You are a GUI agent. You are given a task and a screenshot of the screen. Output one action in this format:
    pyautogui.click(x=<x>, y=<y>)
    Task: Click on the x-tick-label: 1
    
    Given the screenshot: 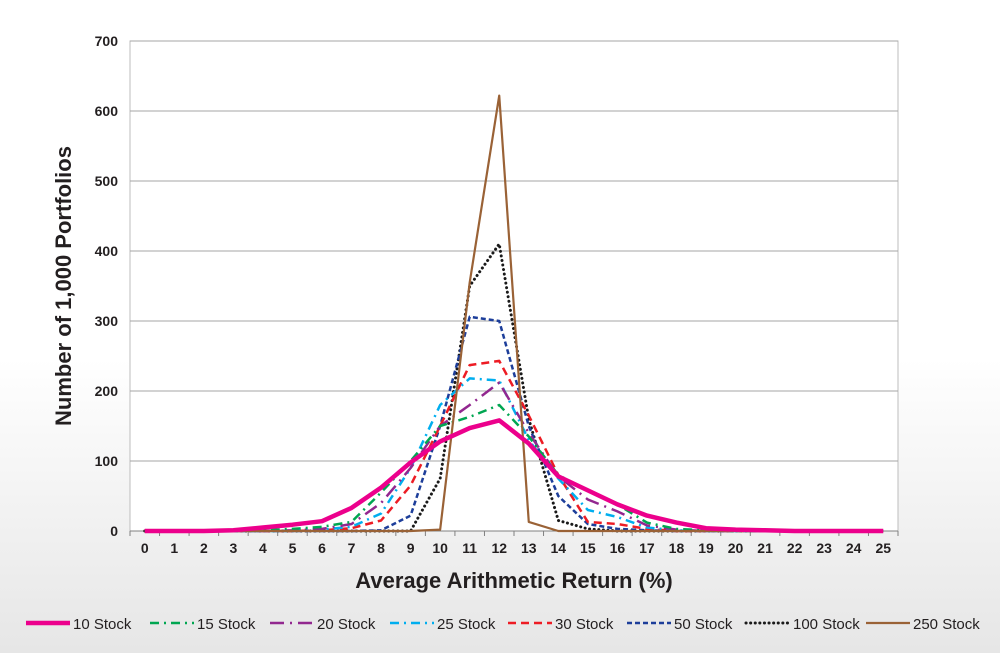 What is the action you would take?
    pyautogui.click(x=174, y=548)
    